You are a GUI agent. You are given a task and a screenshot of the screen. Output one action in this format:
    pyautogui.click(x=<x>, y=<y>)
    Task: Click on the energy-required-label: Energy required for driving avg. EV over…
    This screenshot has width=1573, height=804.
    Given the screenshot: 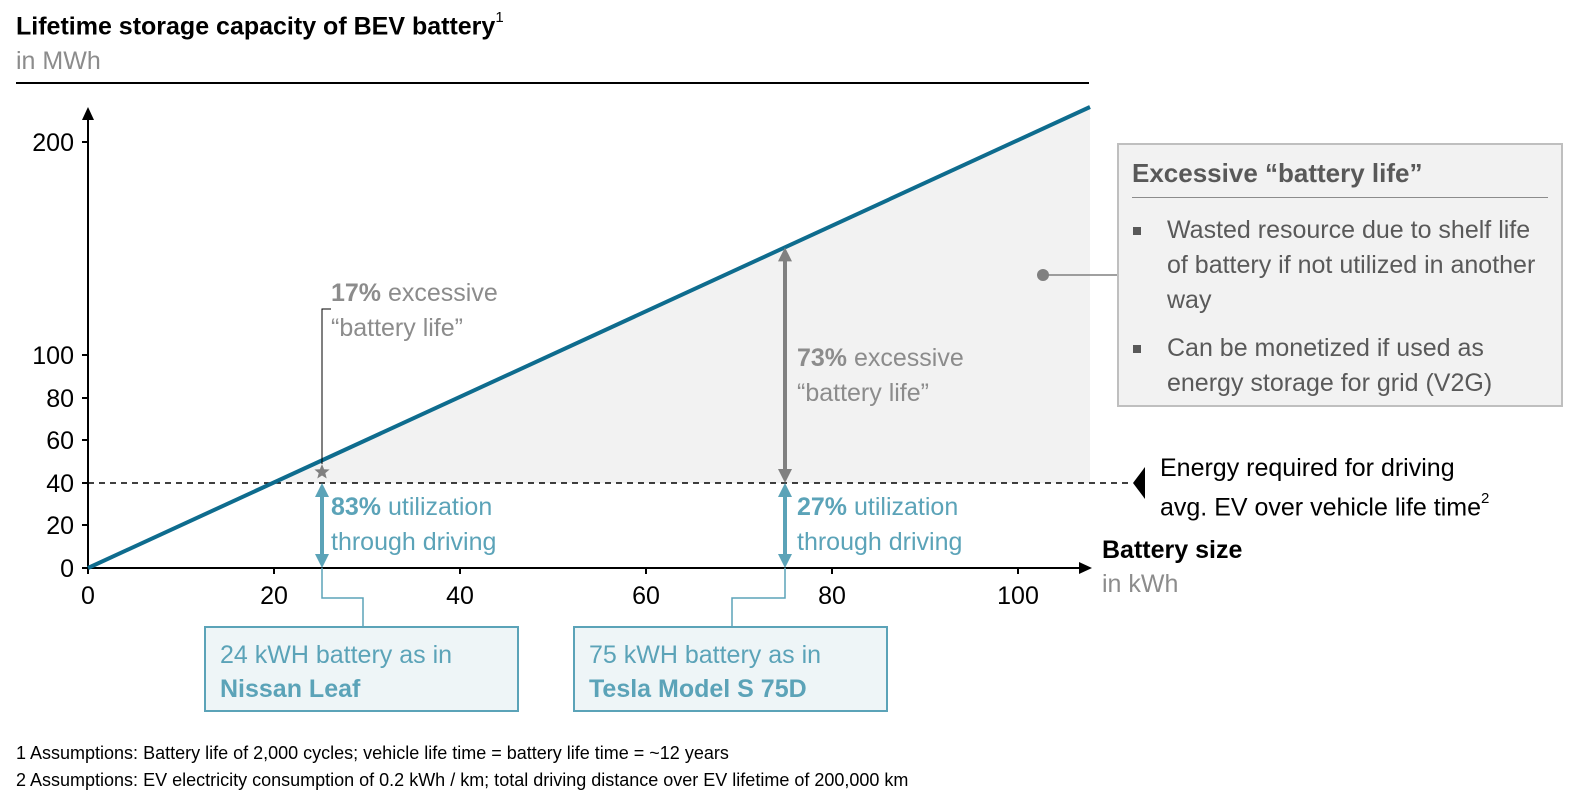 What is the action you would take?
    pyautogui.click(x=1324, y=487)
    